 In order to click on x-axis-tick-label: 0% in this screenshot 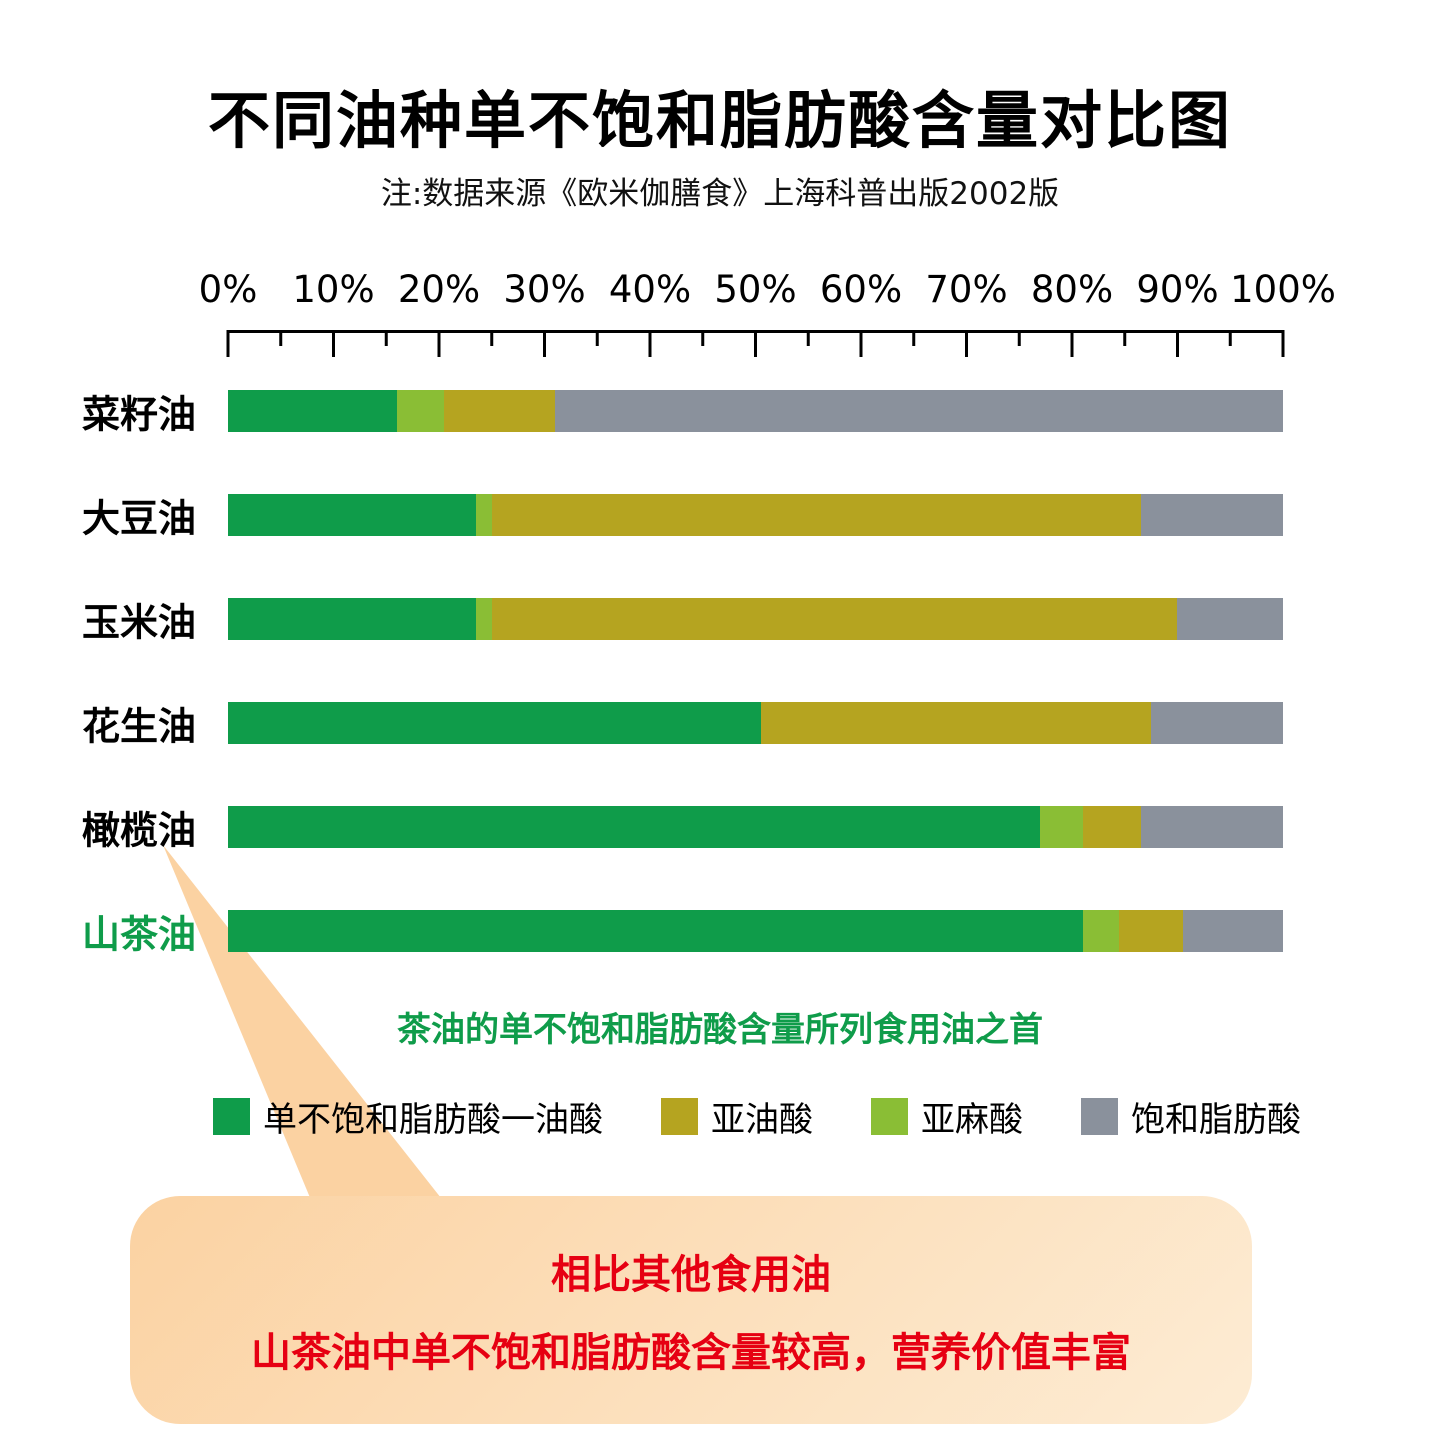, I will do `click(228, 289)`.